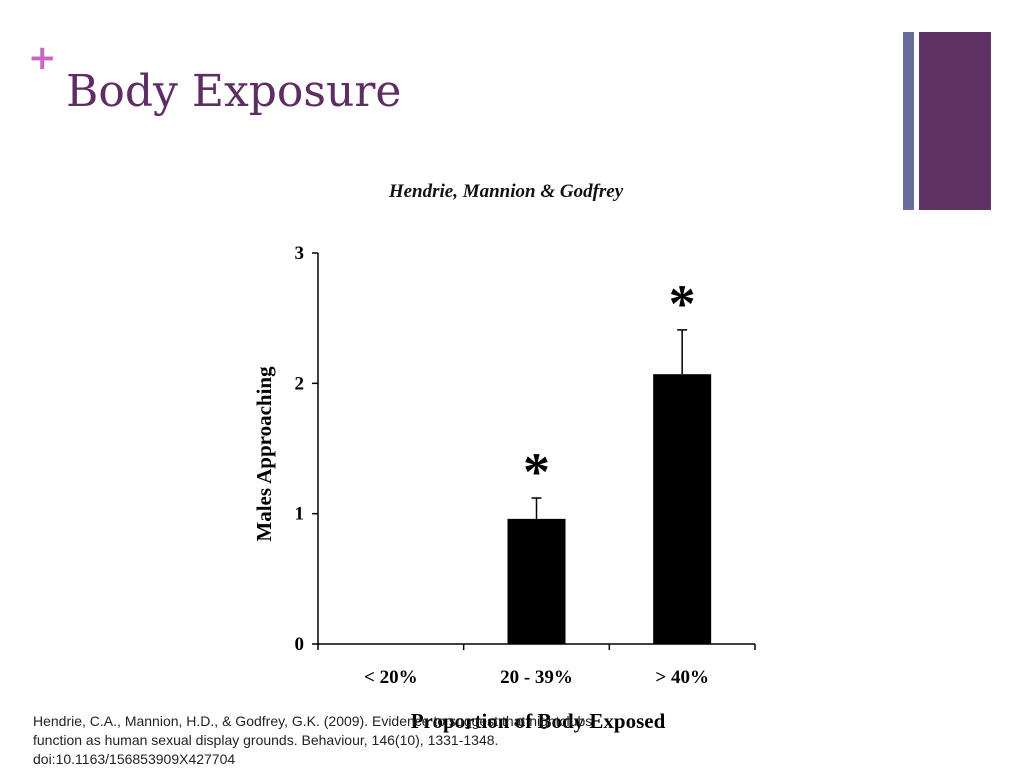  Describe the element at coordinates (682, 677) in the screenshot. I see `x-tick-label: > 40%` at that location.